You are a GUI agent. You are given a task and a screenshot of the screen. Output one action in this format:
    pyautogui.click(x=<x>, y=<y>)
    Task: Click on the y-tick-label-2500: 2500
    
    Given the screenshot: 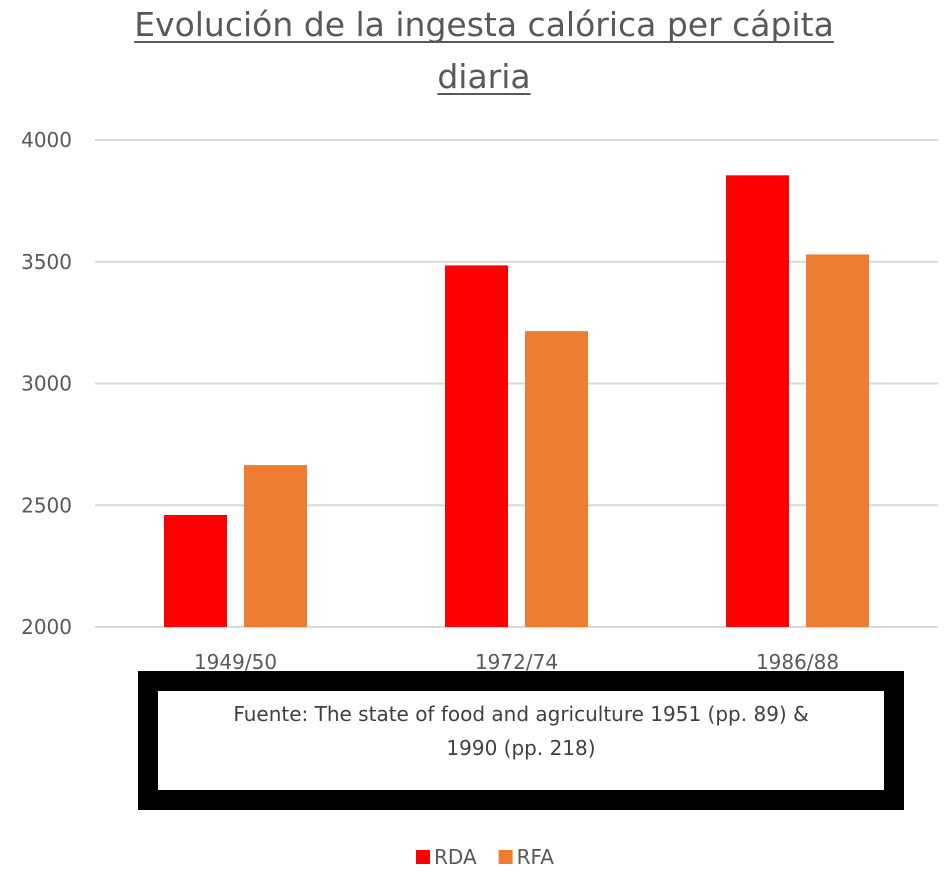 What is the action you would take?
    pyautogui.click(x=46, y=505)
    